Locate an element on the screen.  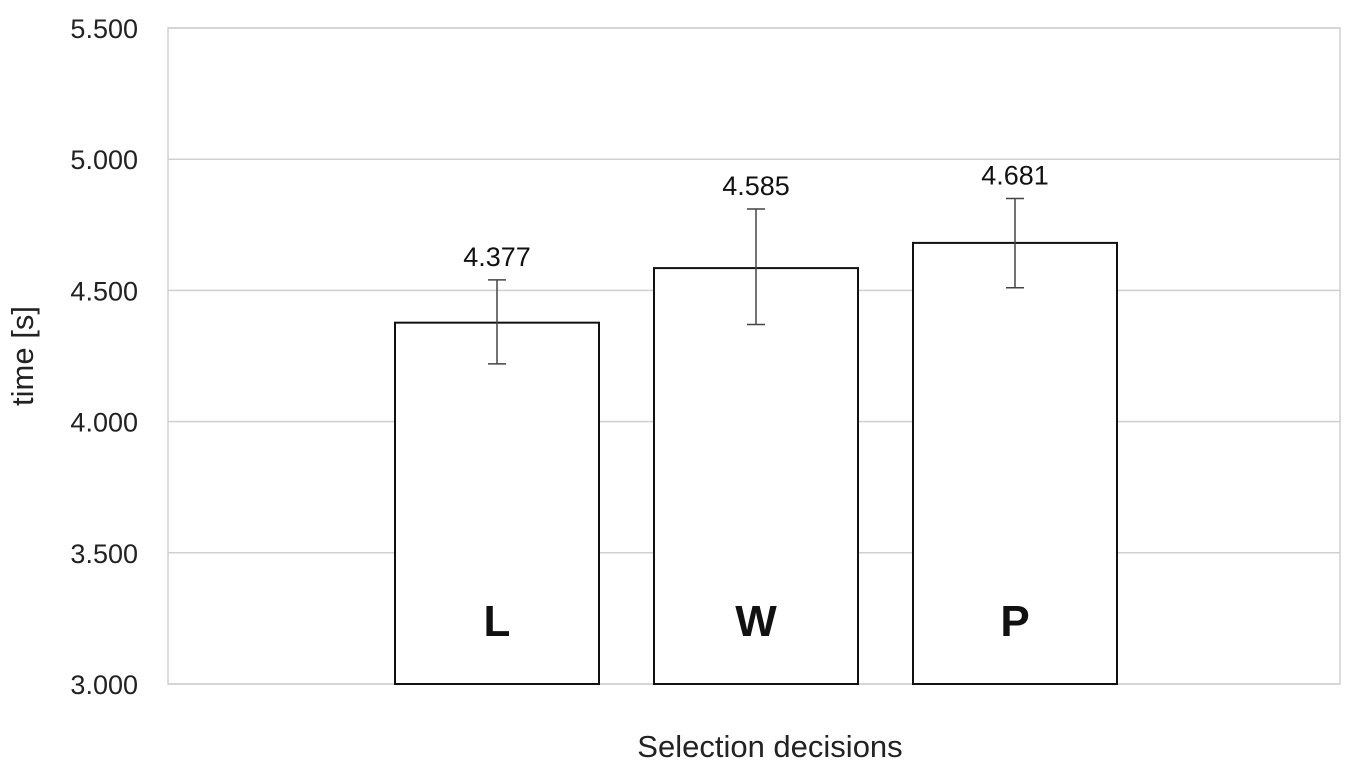
y-axis-title: time [s] is located at coordinates (22, 356).